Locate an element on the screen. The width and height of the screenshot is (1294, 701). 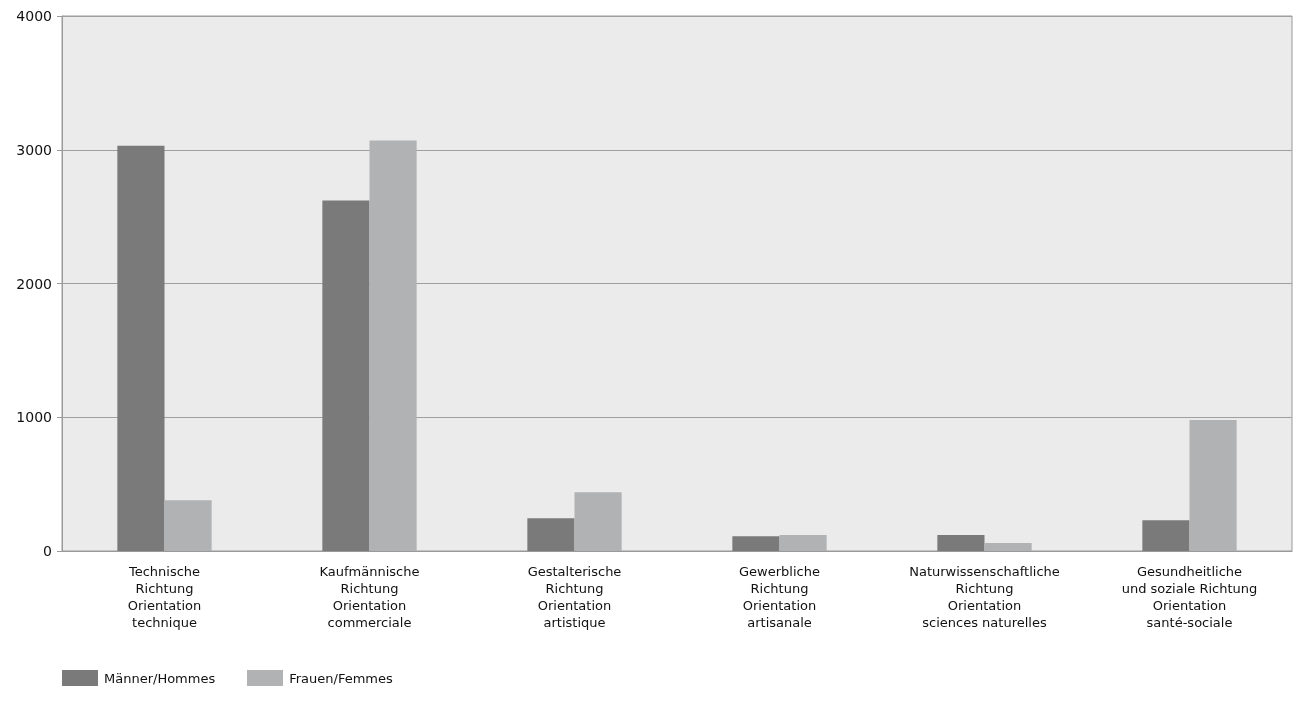
x-tick-label: Gesundheitliche und soziale Richtung Orientation santé-sociale is located at coordinates (1189, 597).